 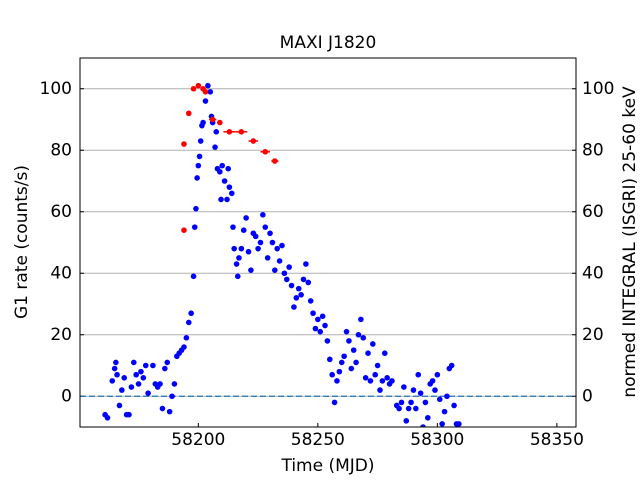 What do you see at coordinates (593, 335) in the screenshot?
I see `y2-tick-label: 20` at bounding box center [593, 335].